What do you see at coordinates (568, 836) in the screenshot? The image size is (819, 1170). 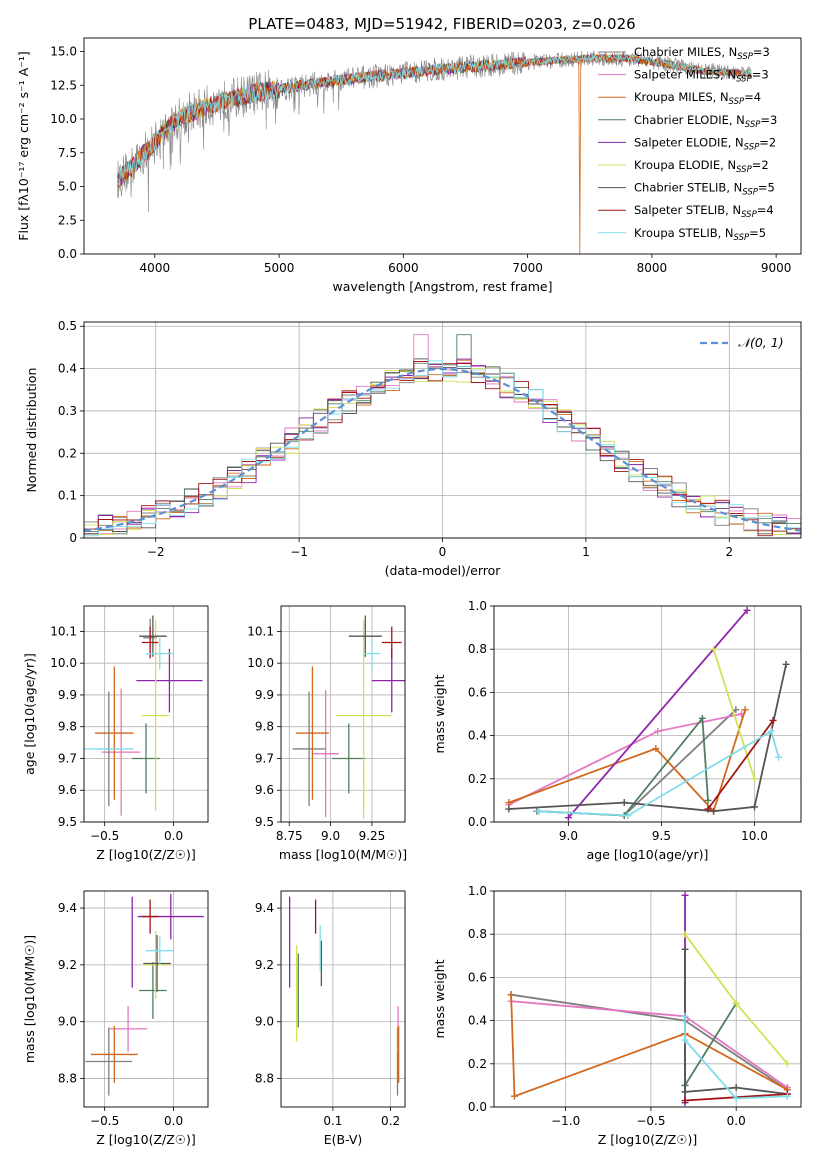 I see `x-tick-label: 9.0` at bounding box center [568, 836].